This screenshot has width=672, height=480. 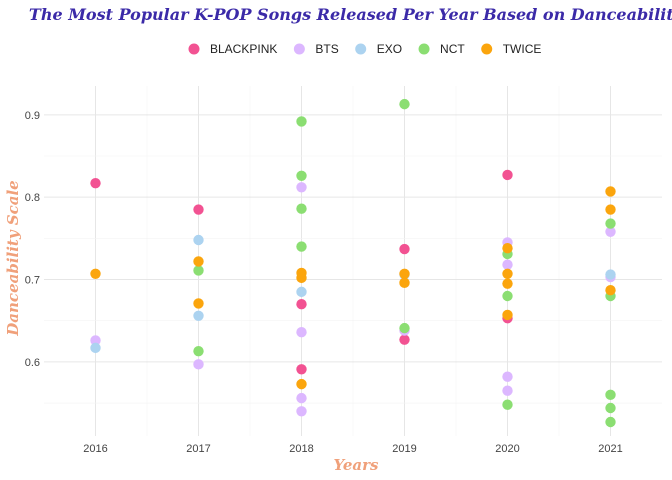 I want to click on legend-label: BLACKPINK, so click(x=243, y=49).